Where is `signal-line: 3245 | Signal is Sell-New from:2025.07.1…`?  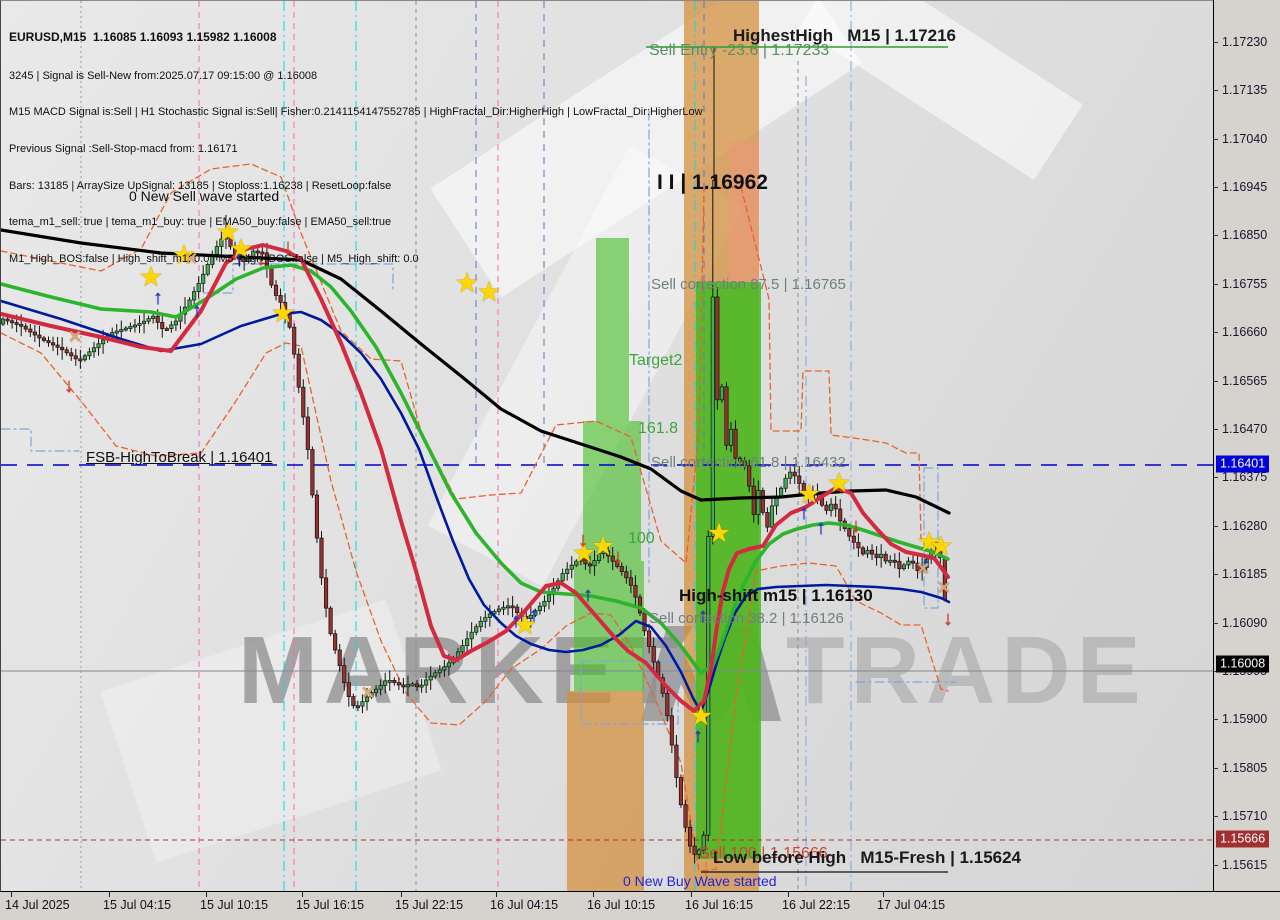 signal-line: 3245 | Signal is Sell-New from:2025.07.1… is located at coordinates (163, 75).